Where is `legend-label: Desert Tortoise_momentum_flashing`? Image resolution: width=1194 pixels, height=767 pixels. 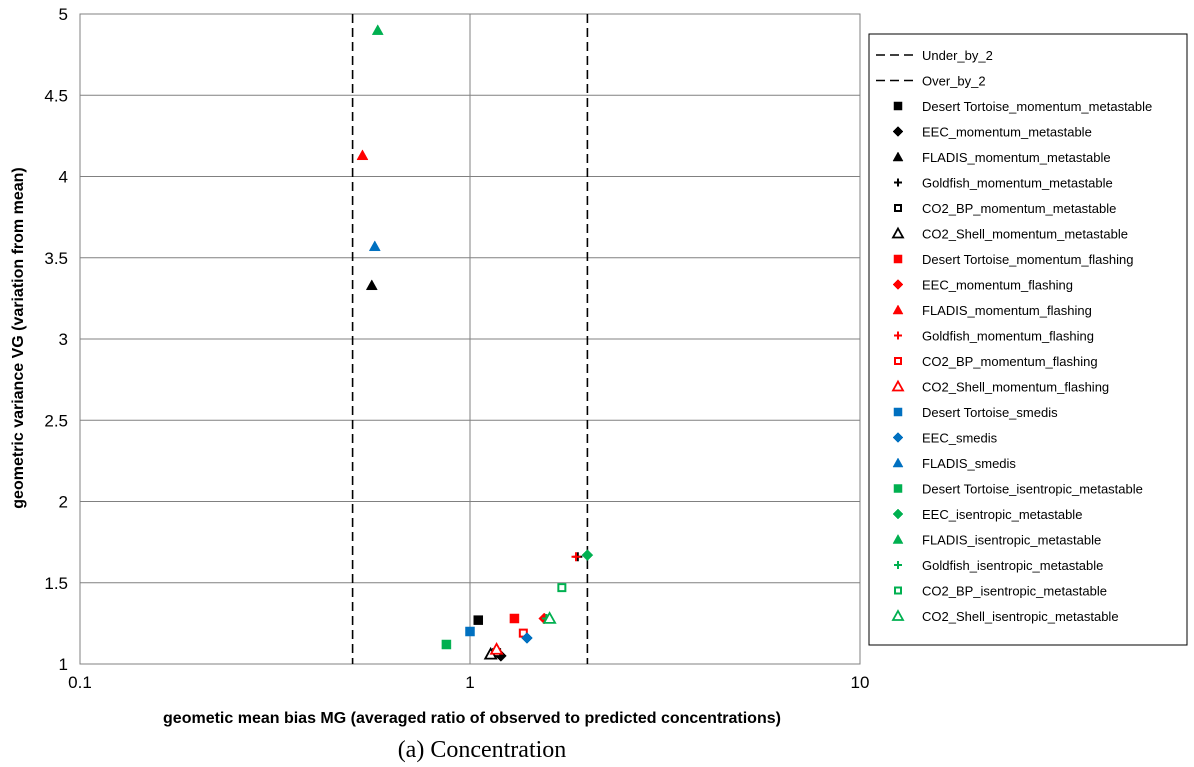 legend-label: Desert Tortoise_momentum_flashing is located at coordinates (1027, 259).